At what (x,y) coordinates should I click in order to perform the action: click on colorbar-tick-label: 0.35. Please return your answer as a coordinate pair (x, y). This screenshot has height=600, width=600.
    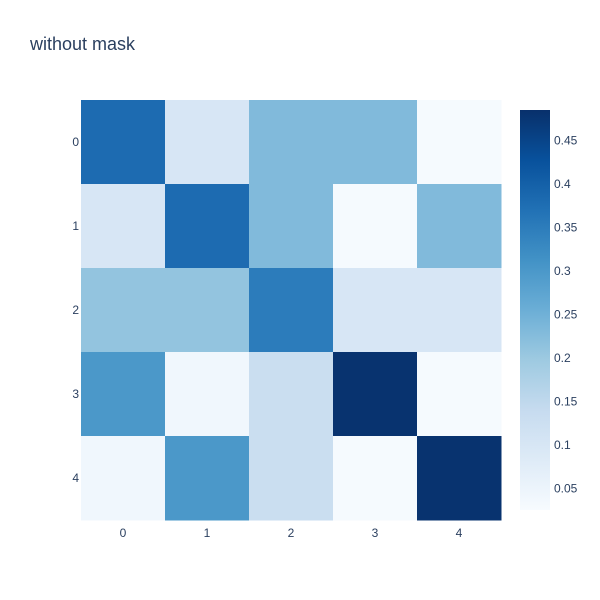
    Looking at the image, I should click on (566, 227).